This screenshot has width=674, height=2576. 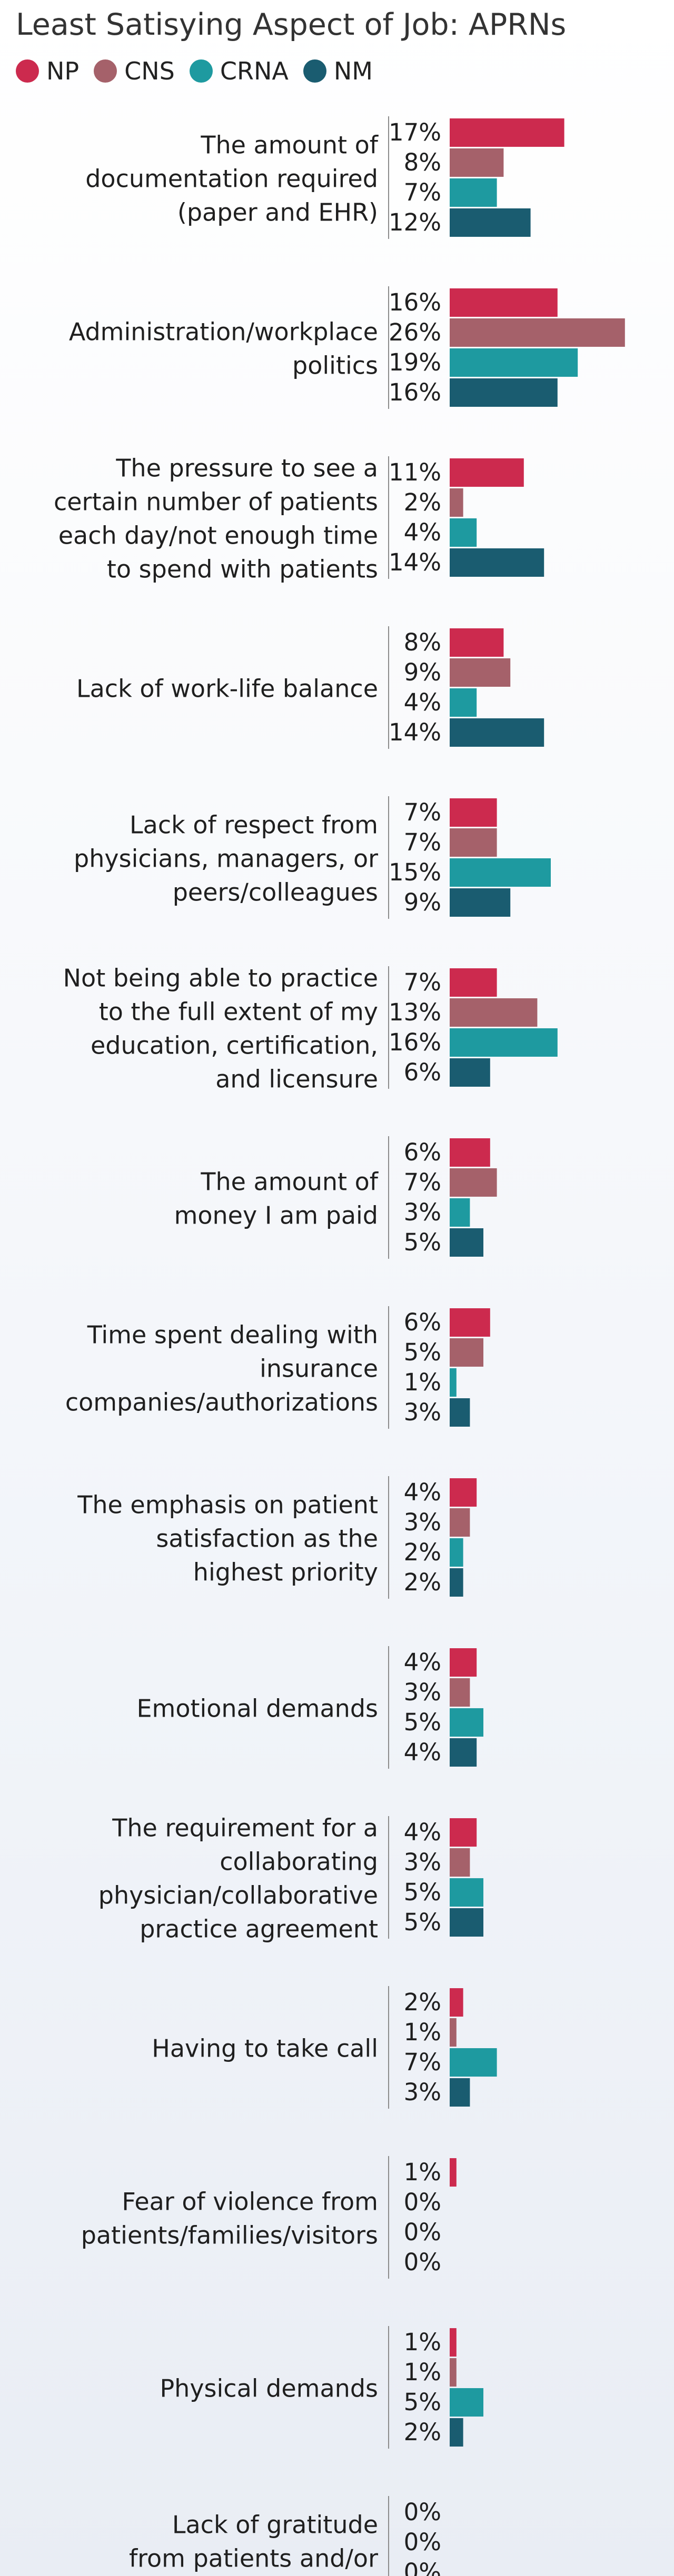 I want to click on value-label-np-category-1: 17%, so click(x=415, y=132).